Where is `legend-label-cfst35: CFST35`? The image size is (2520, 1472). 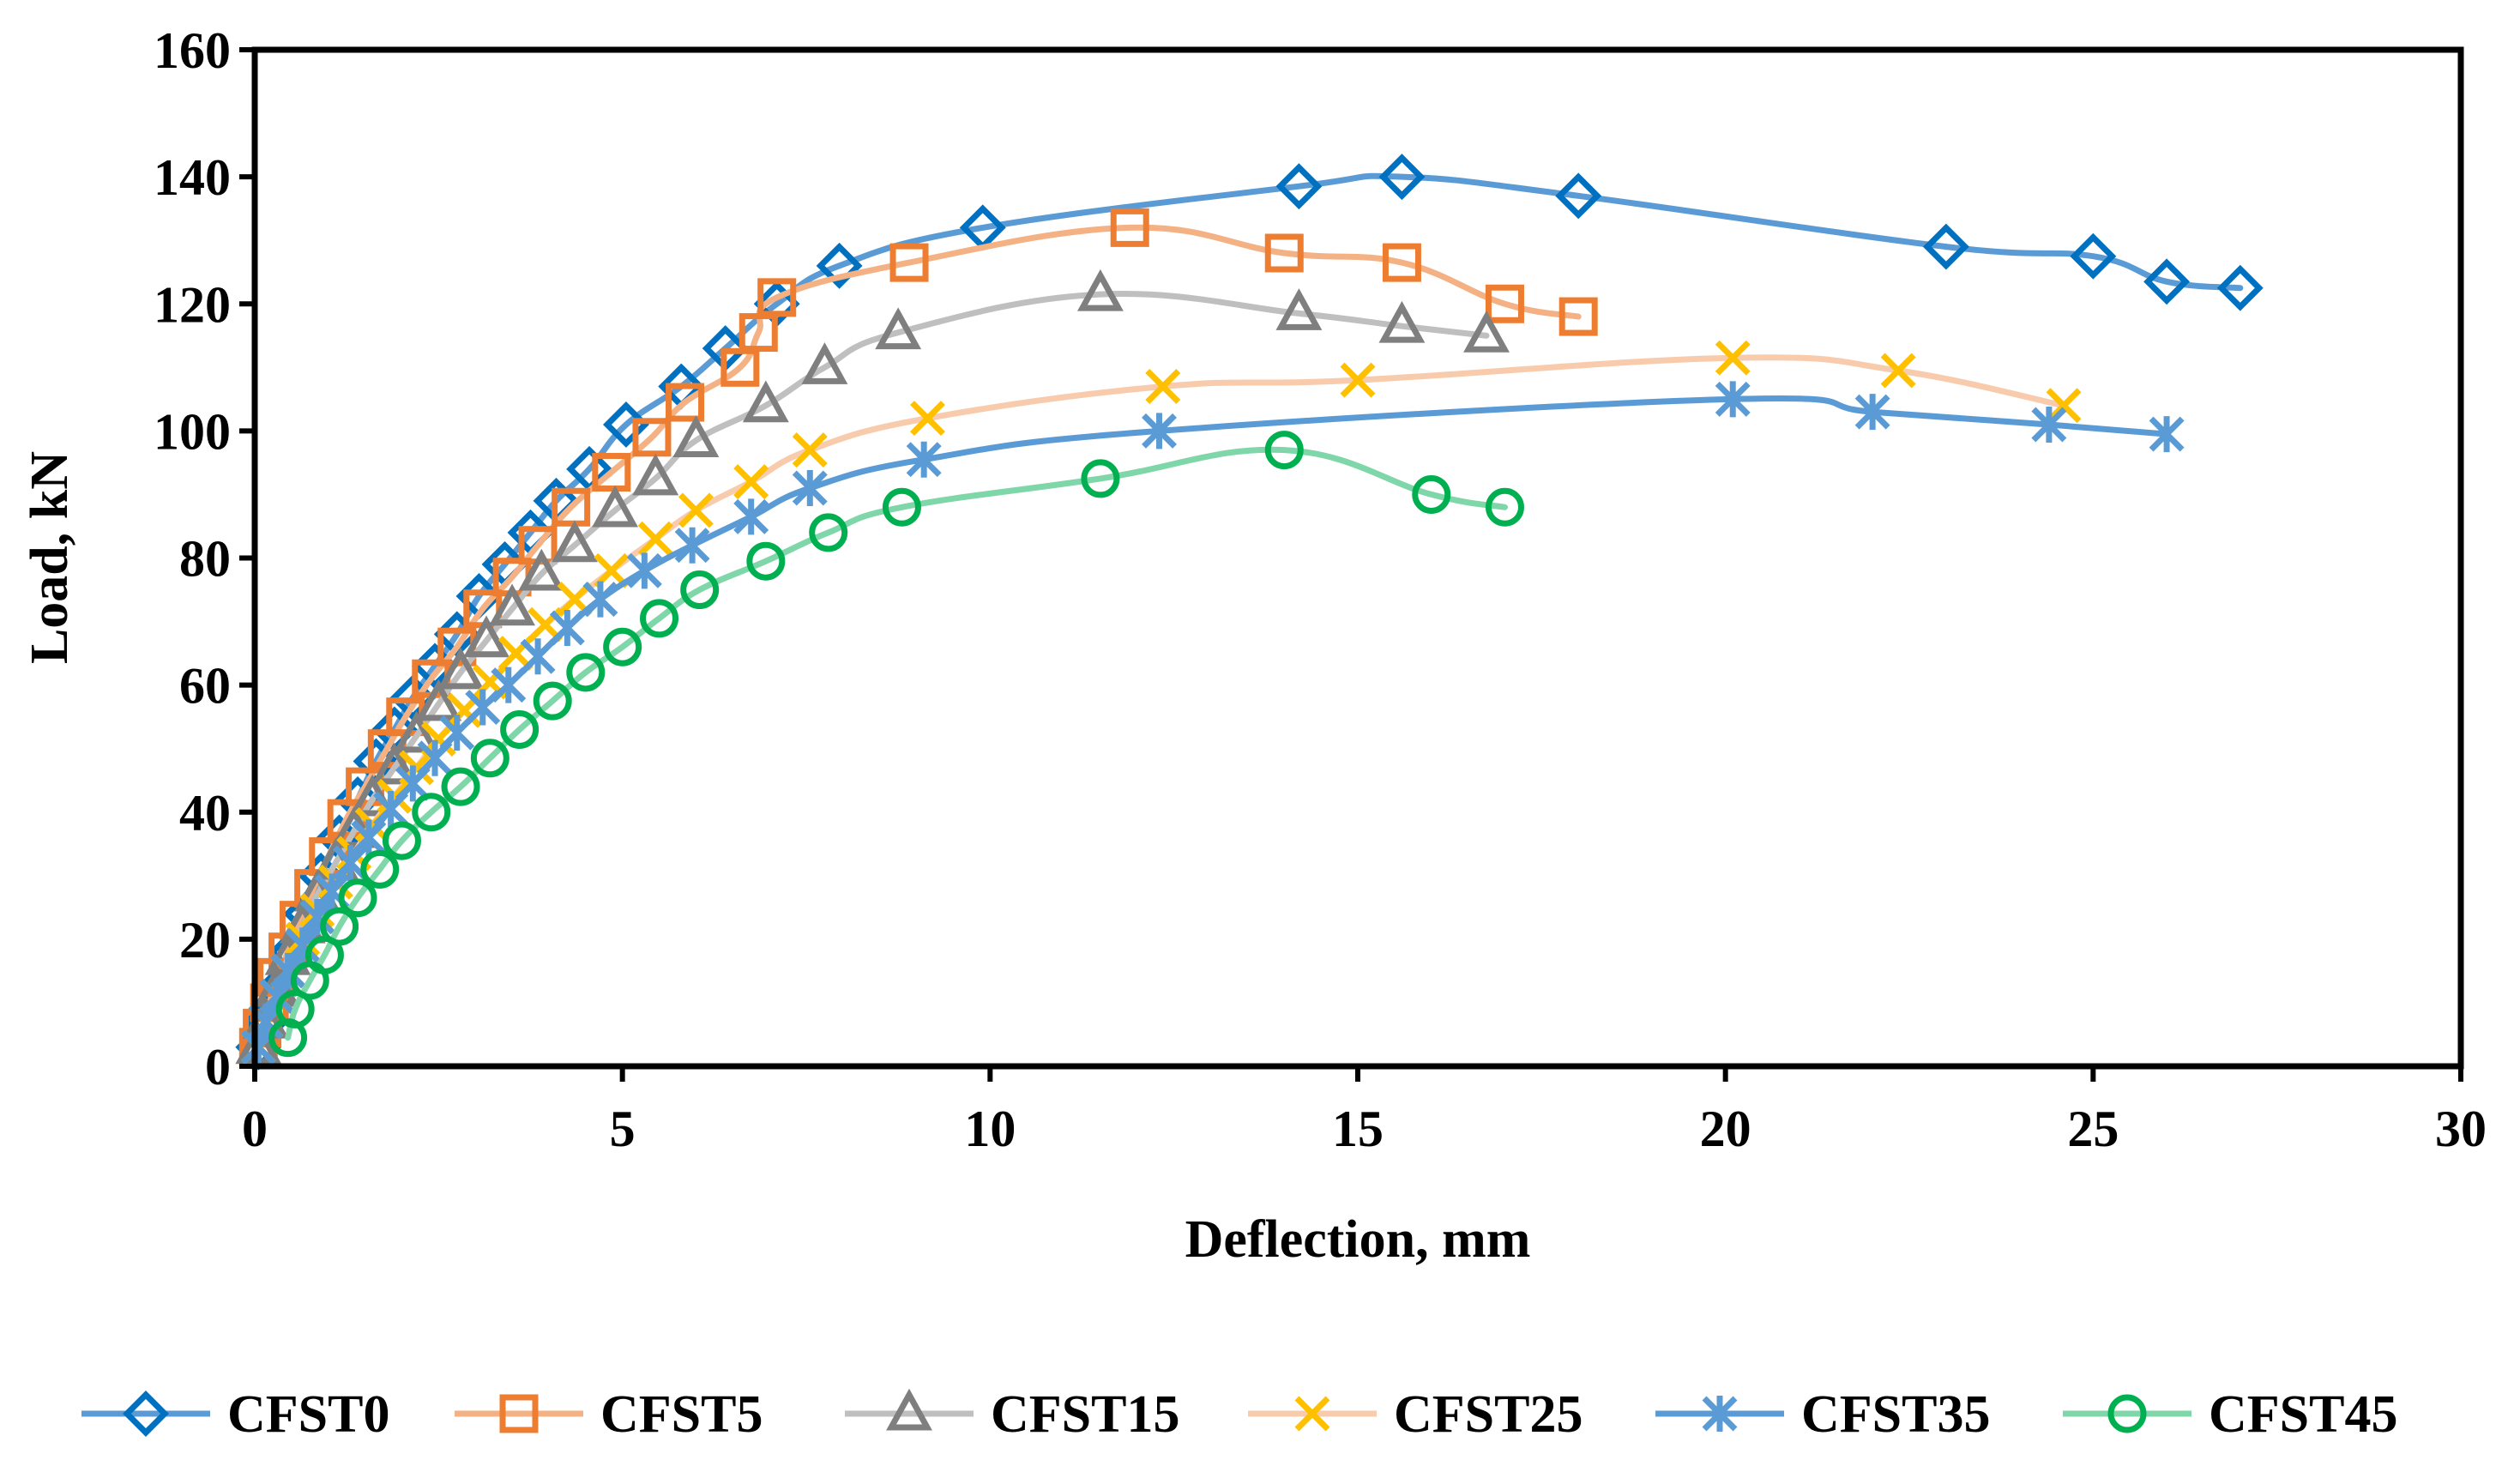 legend-label-cfst35: CFST35 is located at coordinates (1896, 1414).